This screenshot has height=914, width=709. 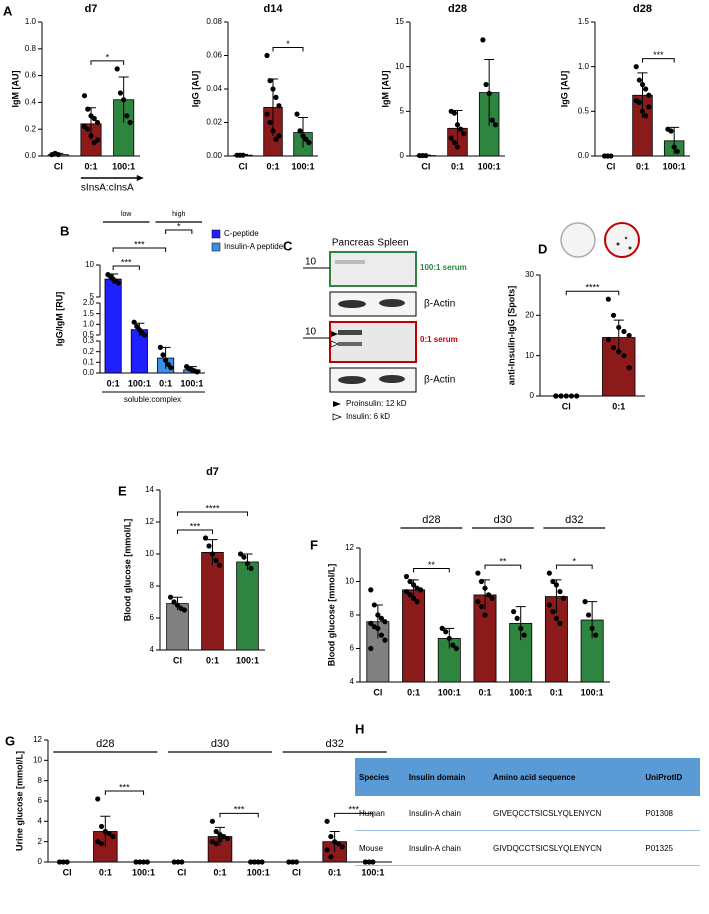 What do you see at coordinates (380, 813) in the screenshot?
I see `table-cell: Human` at bounding box center [380, 813].